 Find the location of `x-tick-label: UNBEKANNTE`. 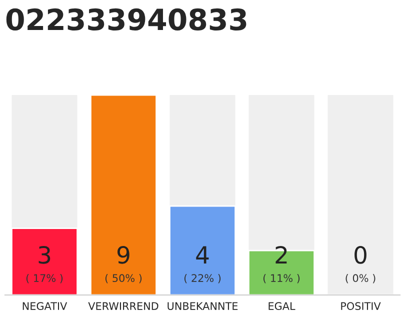

x-tick-label: UNBEKANNTE is located at coordinates (203, 306).